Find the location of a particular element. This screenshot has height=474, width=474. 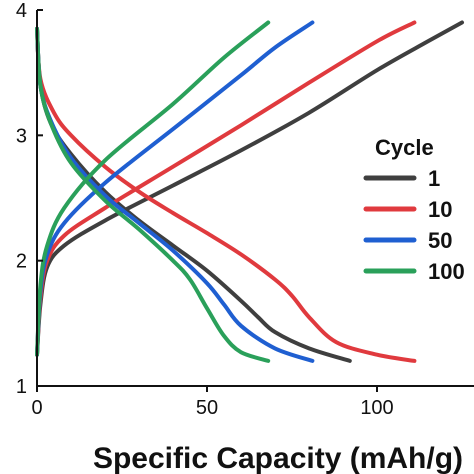

x-axis-title: Specific Capacity (mAh/g) is located at coordinates (278, 458).